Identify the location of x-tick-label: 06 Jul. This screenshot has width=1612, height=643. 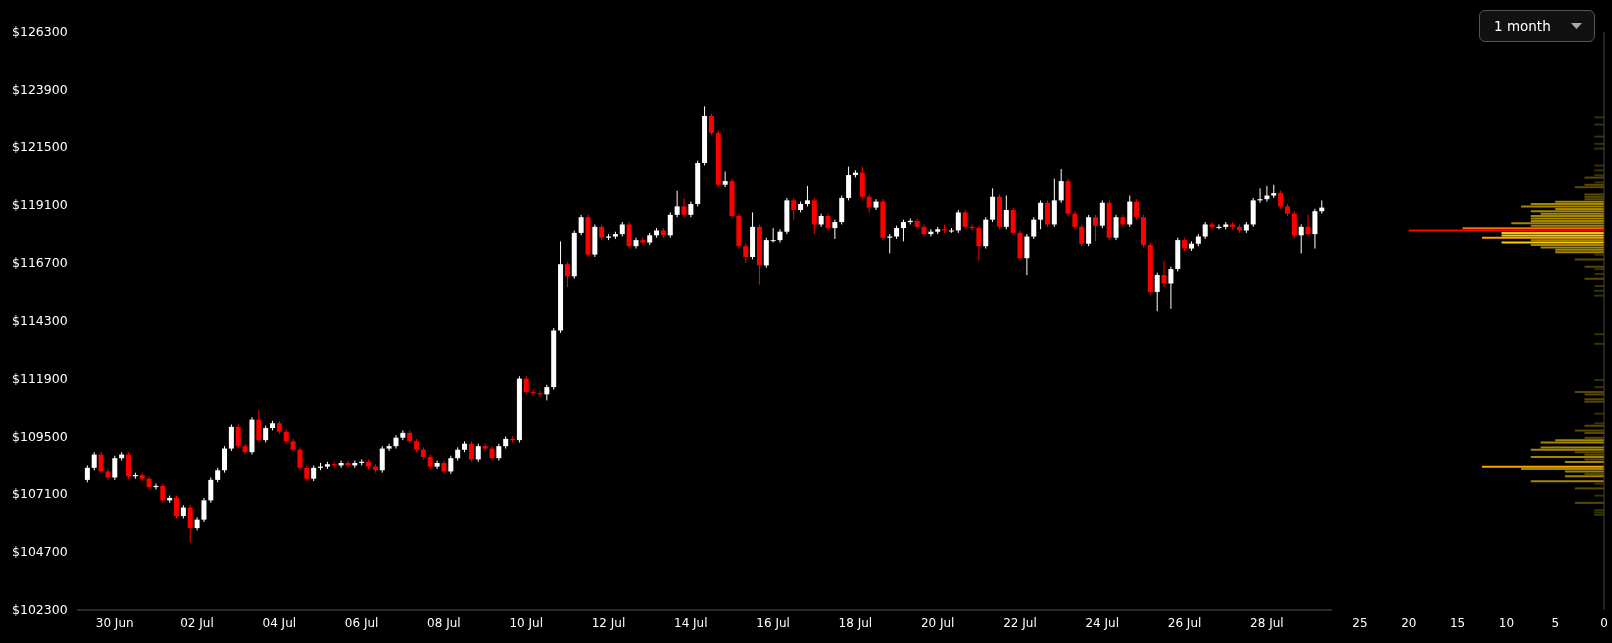
(361, 622).